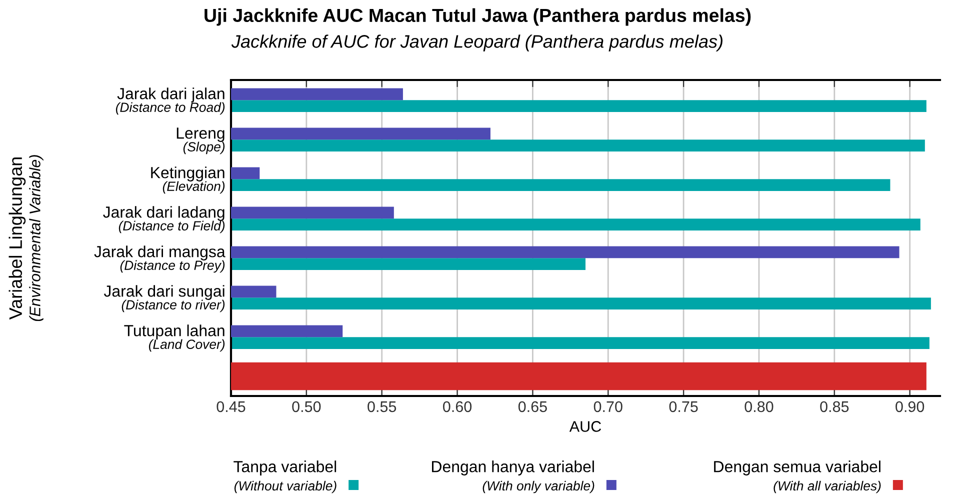 The width and height of the screenshot is (955, 498). I want to click on y-tick-label: Lereng (Slope), so click(200, 141).